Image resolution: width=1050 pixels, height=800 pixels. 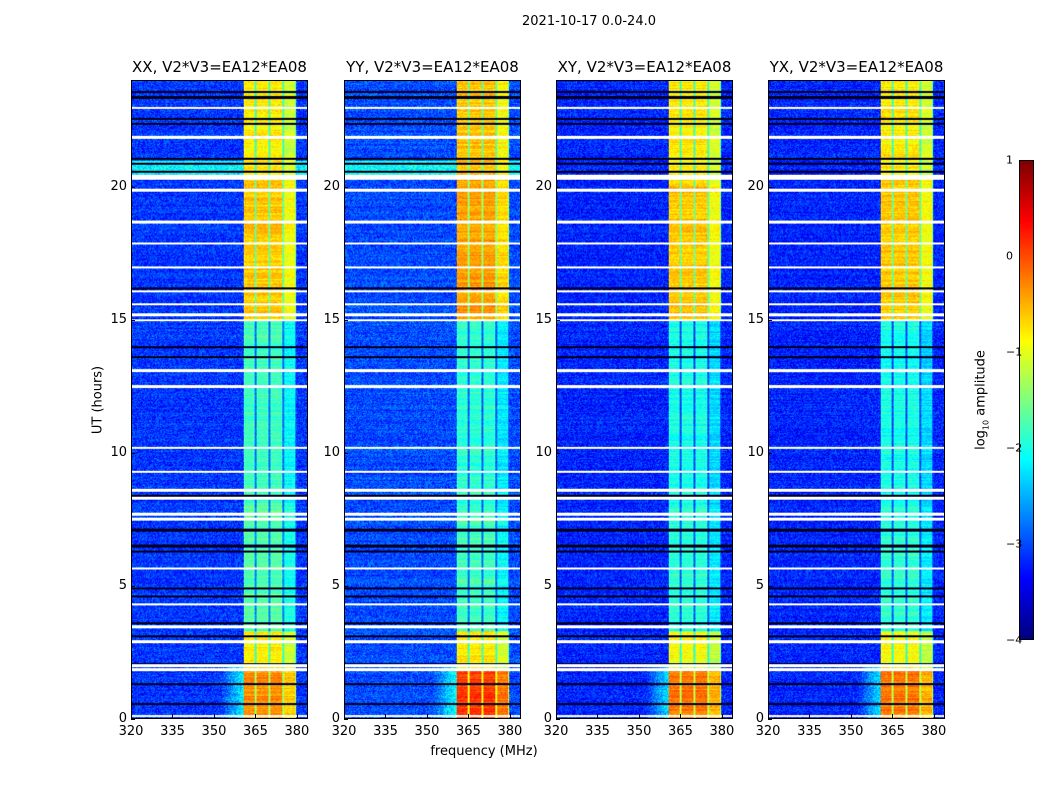 I want to click on colorbar-label: log10 amplitude, so click(x=982, y=400).